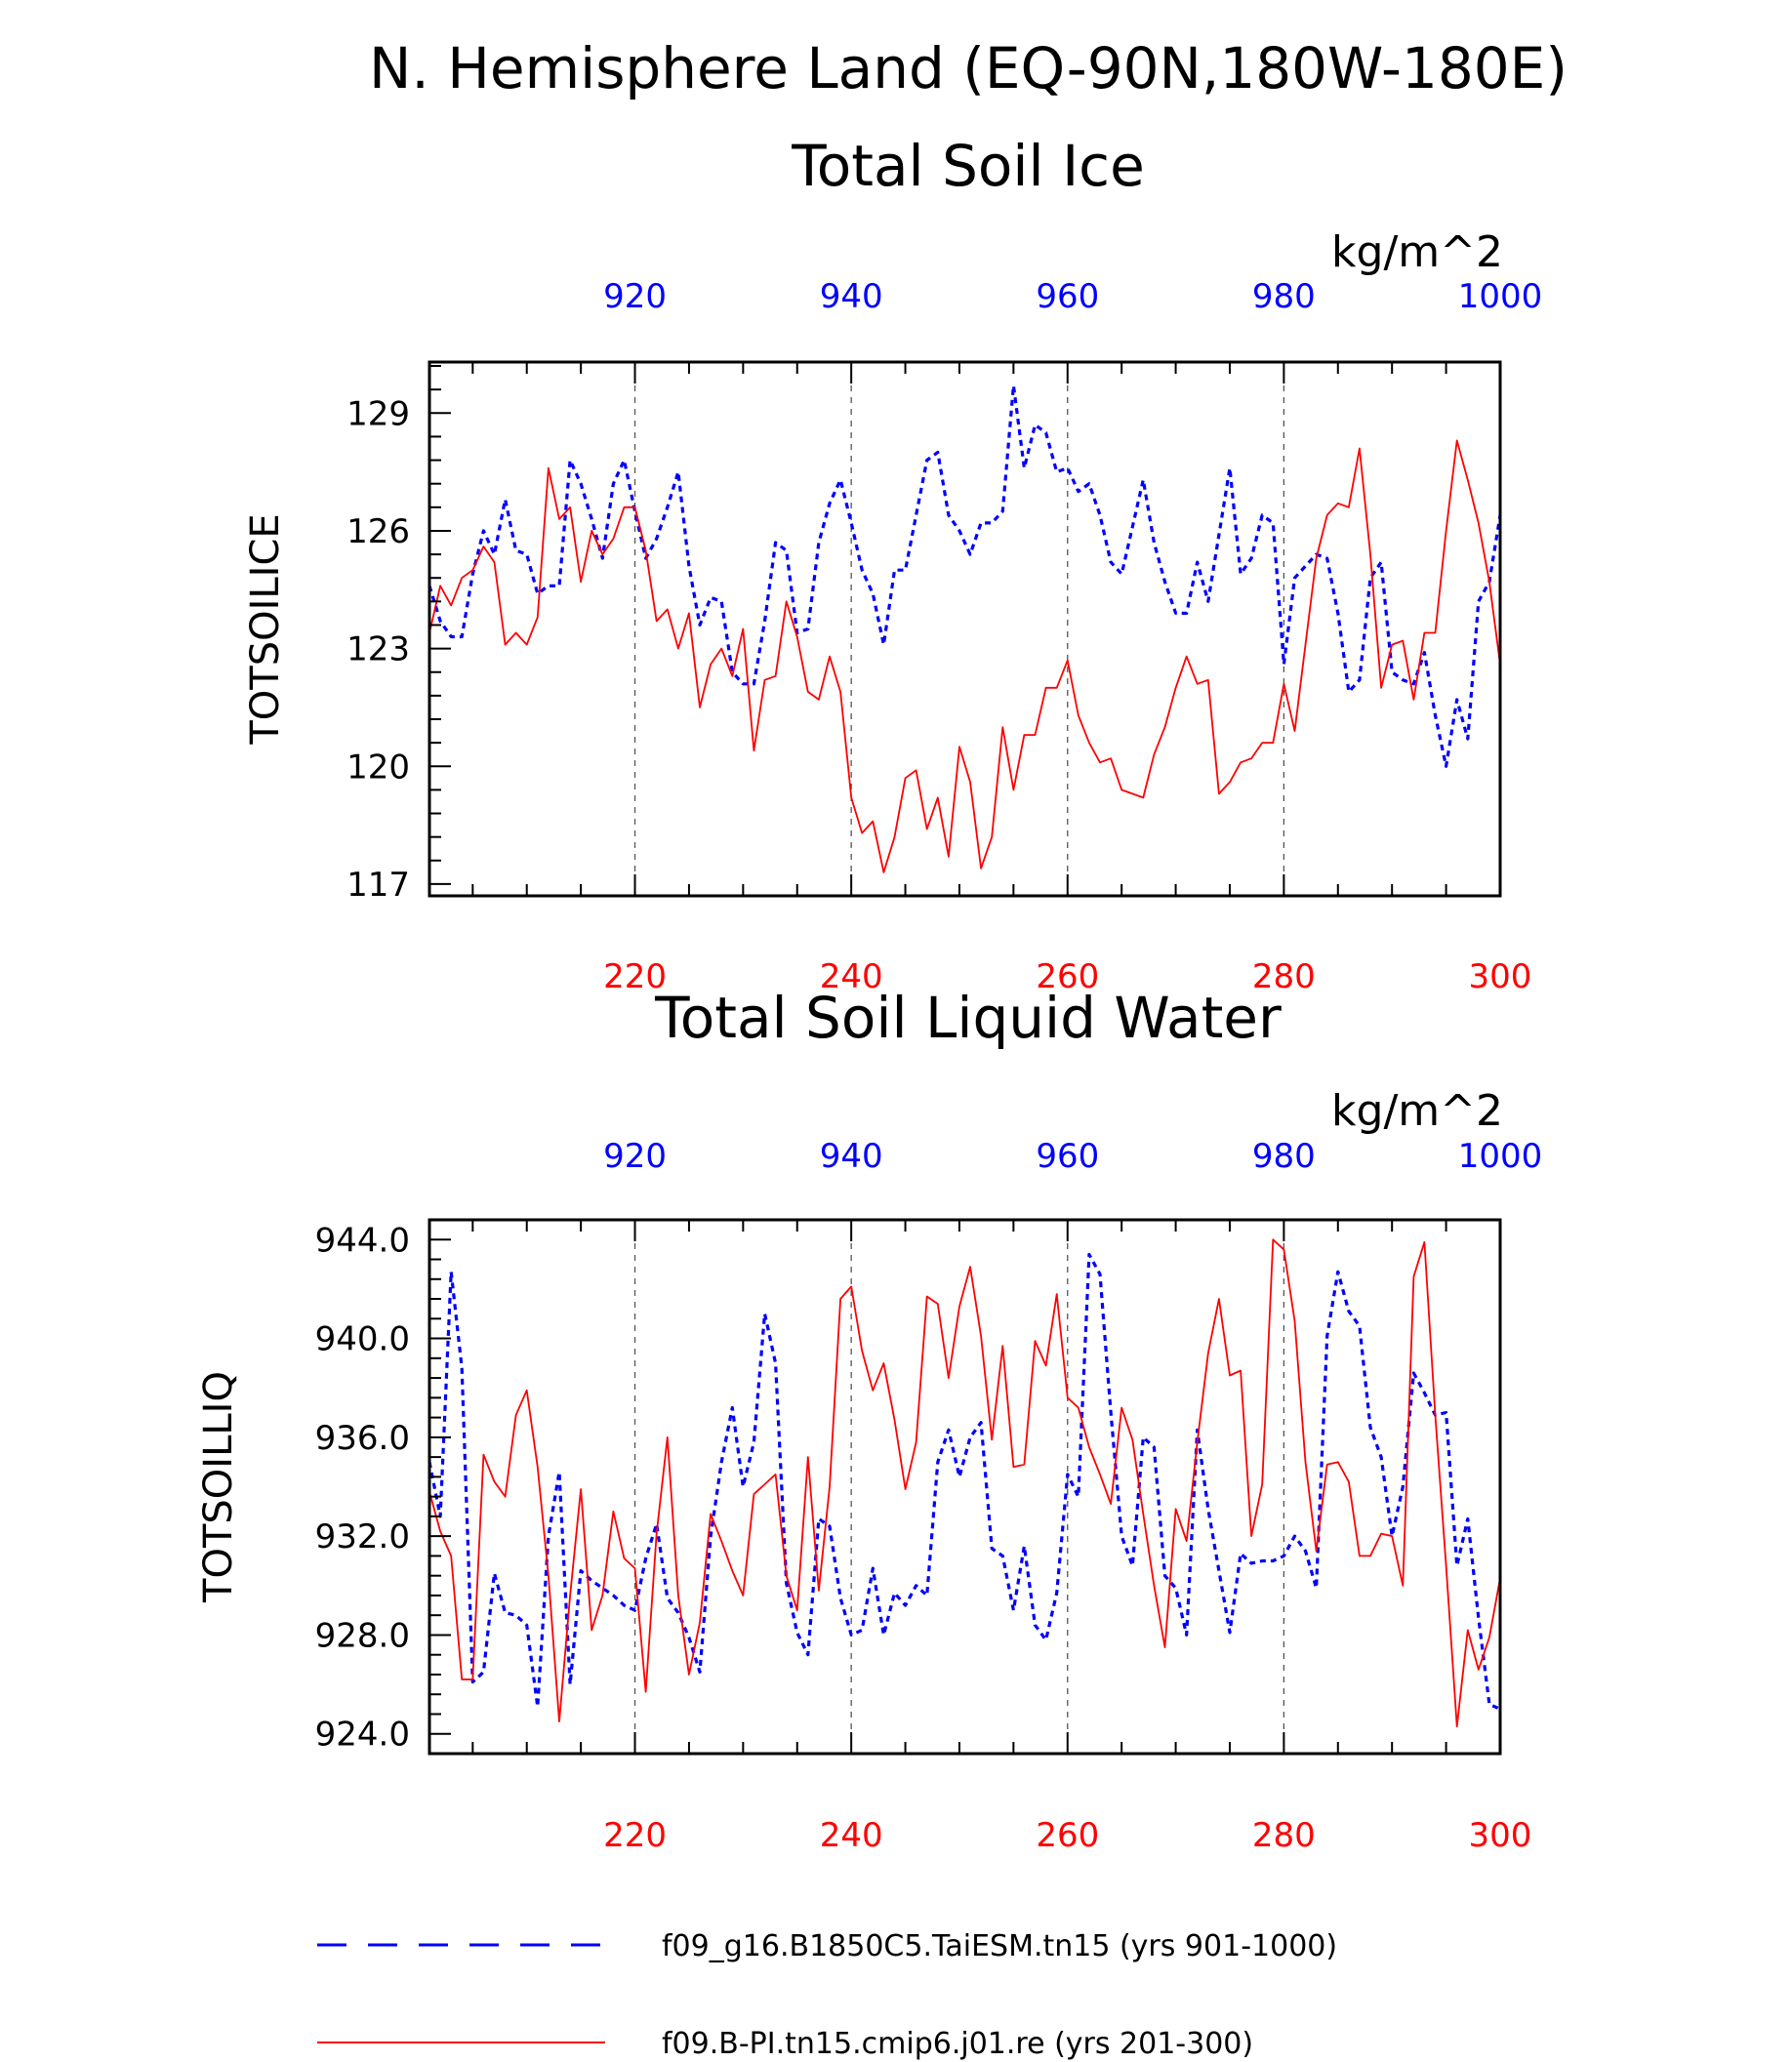 The width and height of the screenshot is (1792, 2062). I want to click on y-tick-label: 126, so click(378, 531).